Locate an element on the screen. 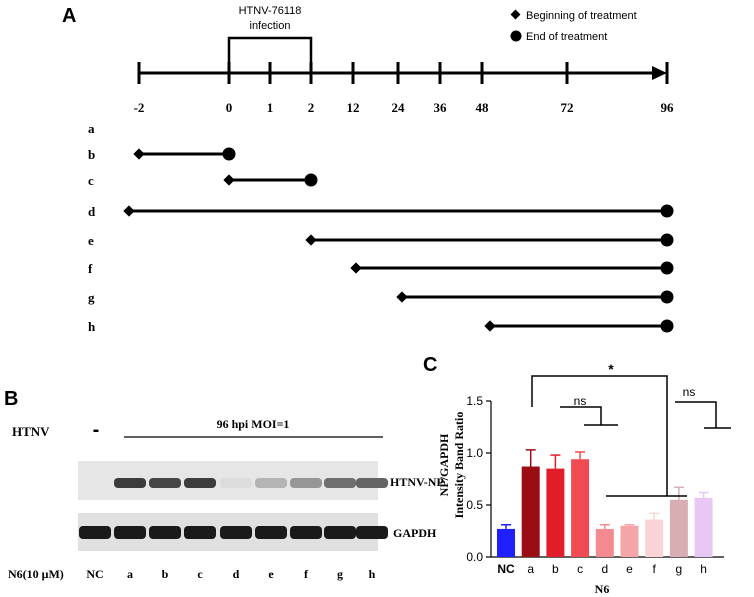  infection-label-2: infection is located at coordinates (270, 26).